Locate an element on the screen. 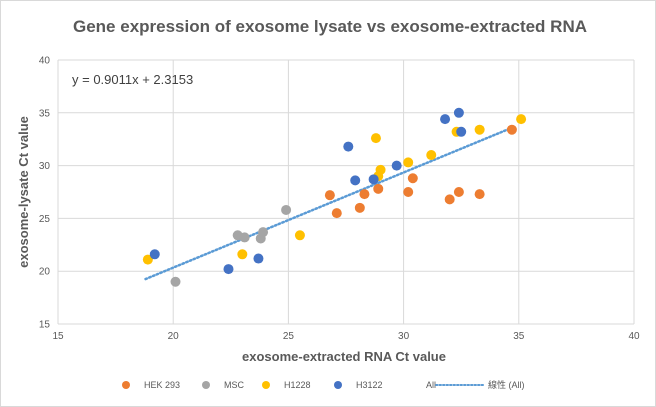 The height and width of the screenshot is (407, 656). y-tick-label: 40 is located at coordinates (45, 61).